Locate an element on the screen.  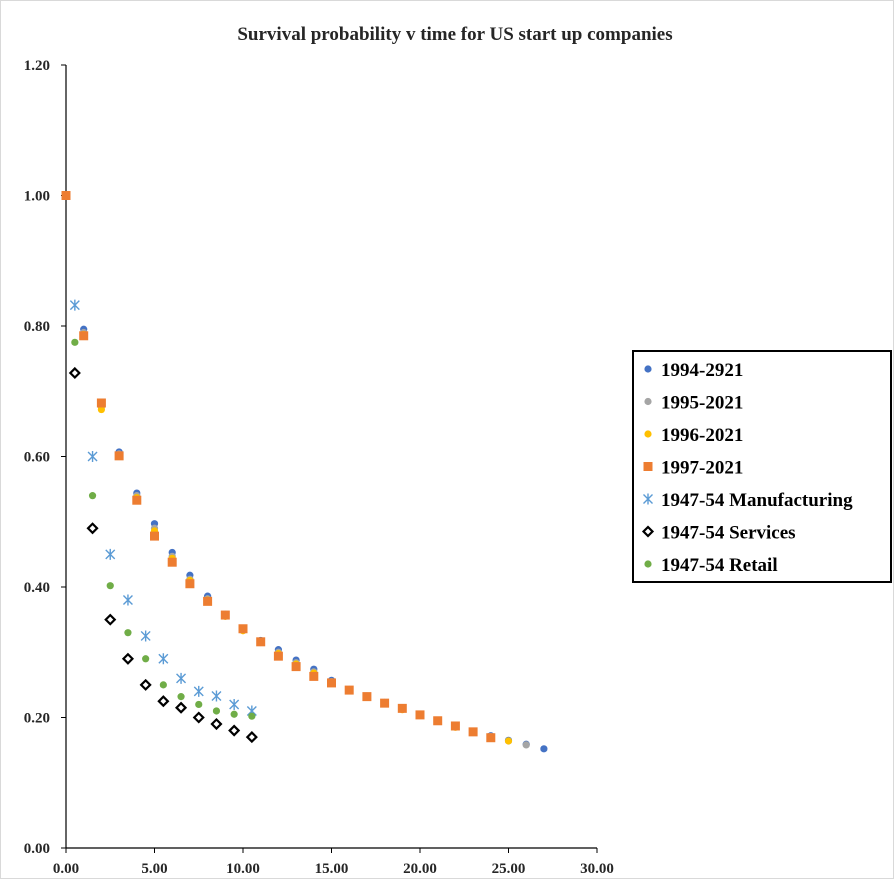
legend-box is located at coordinates (762, 466).